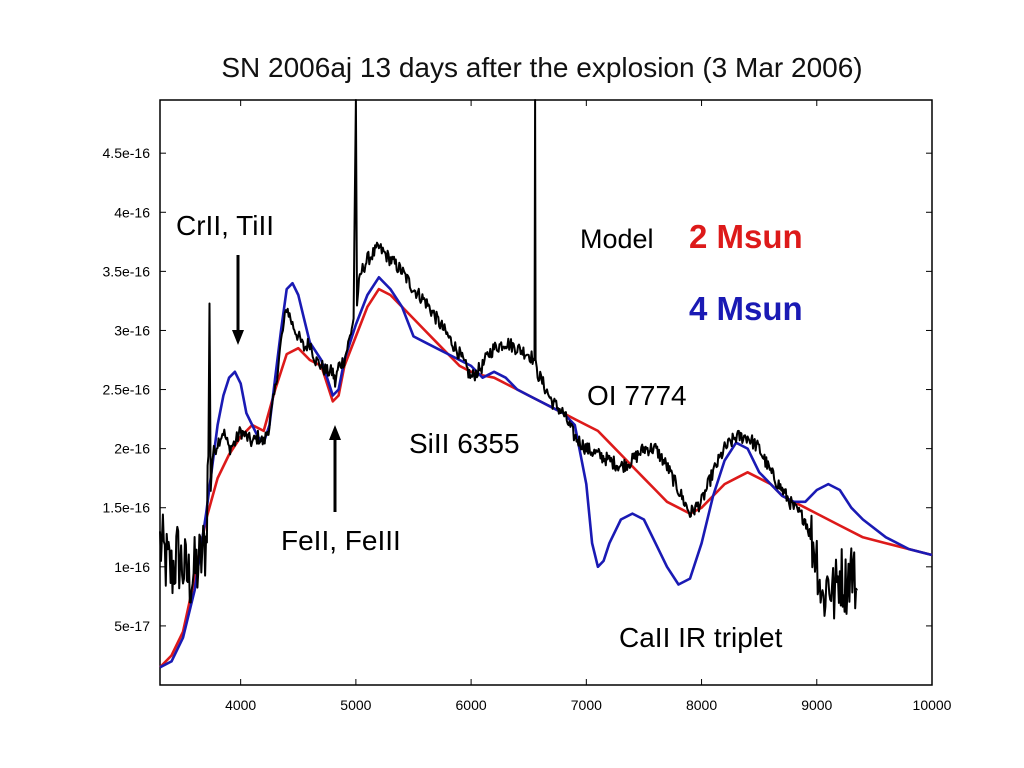 This screenshot has height=768, width=1024. I want to click on x-tick-label: 6000, so click(471, 705).